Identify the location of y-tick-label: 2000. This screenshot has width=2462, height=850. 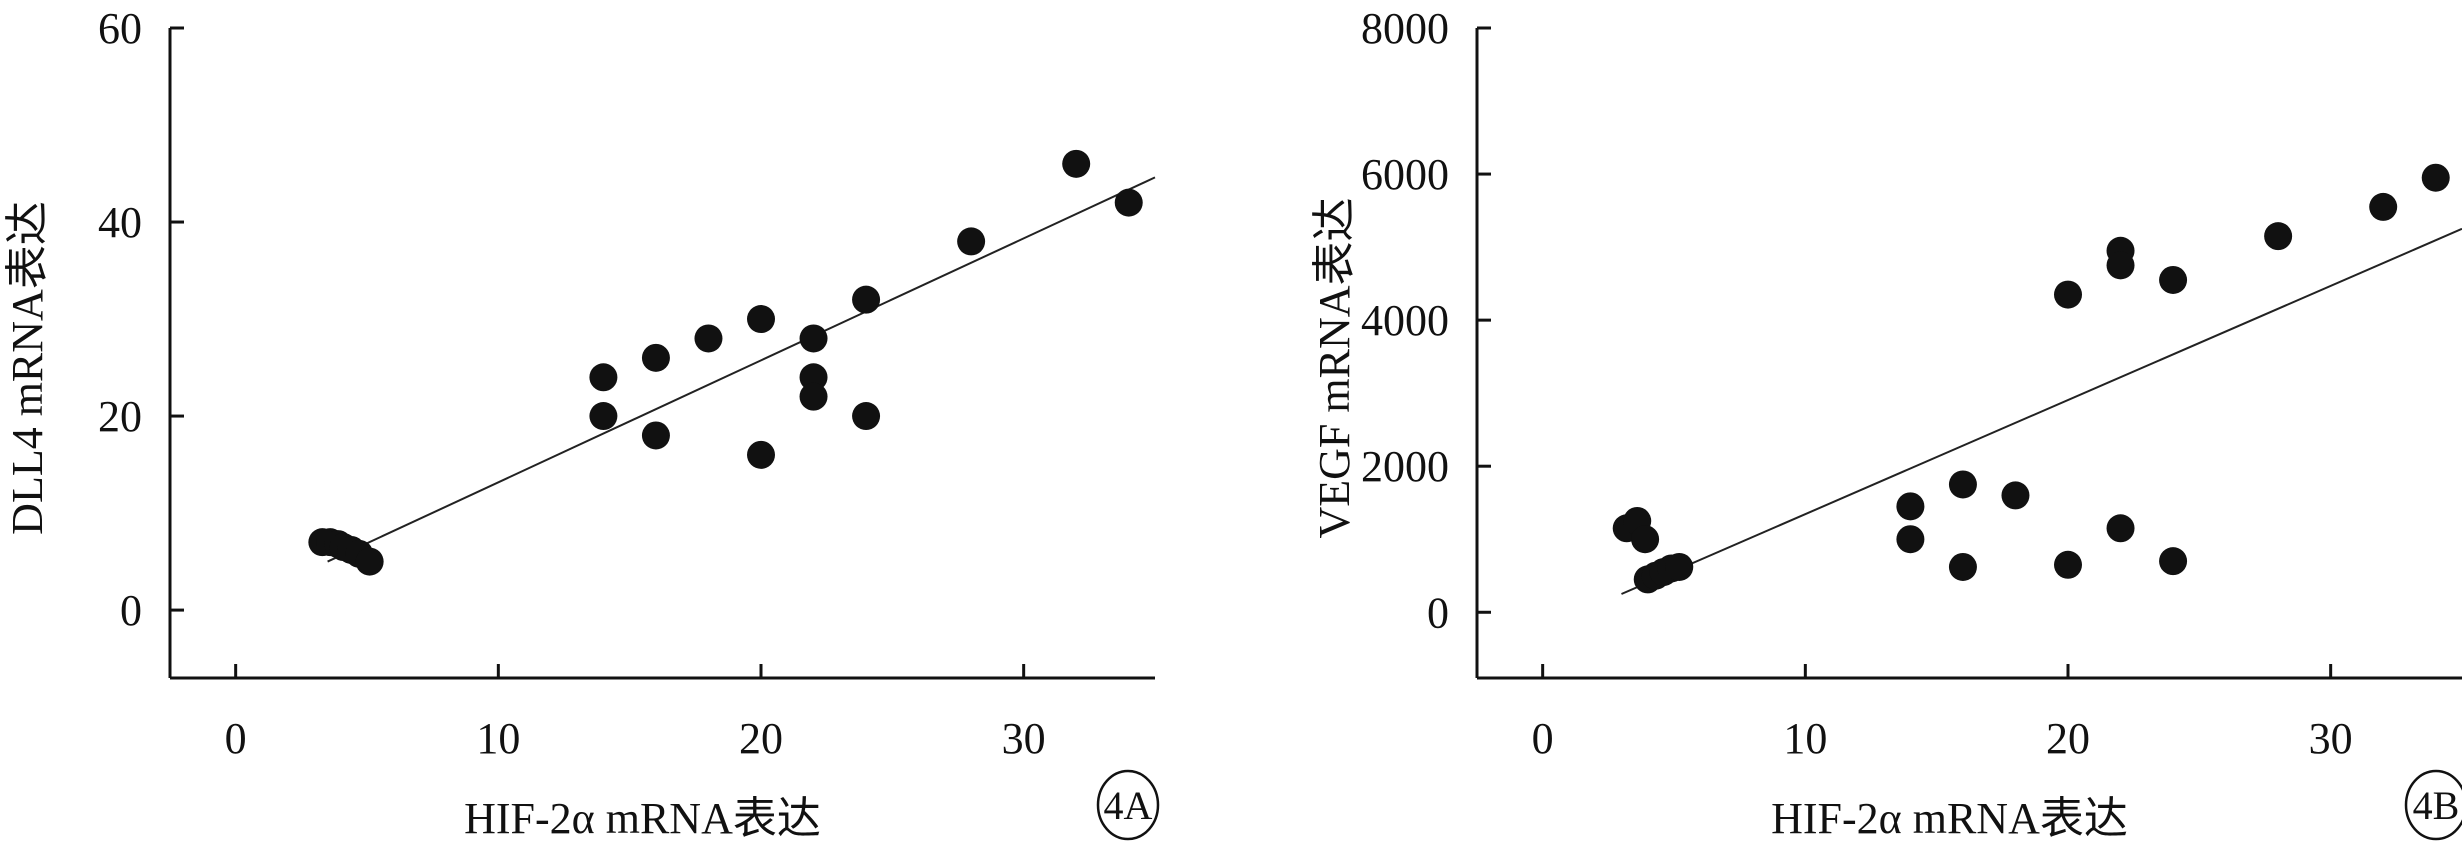
(1405, 466).